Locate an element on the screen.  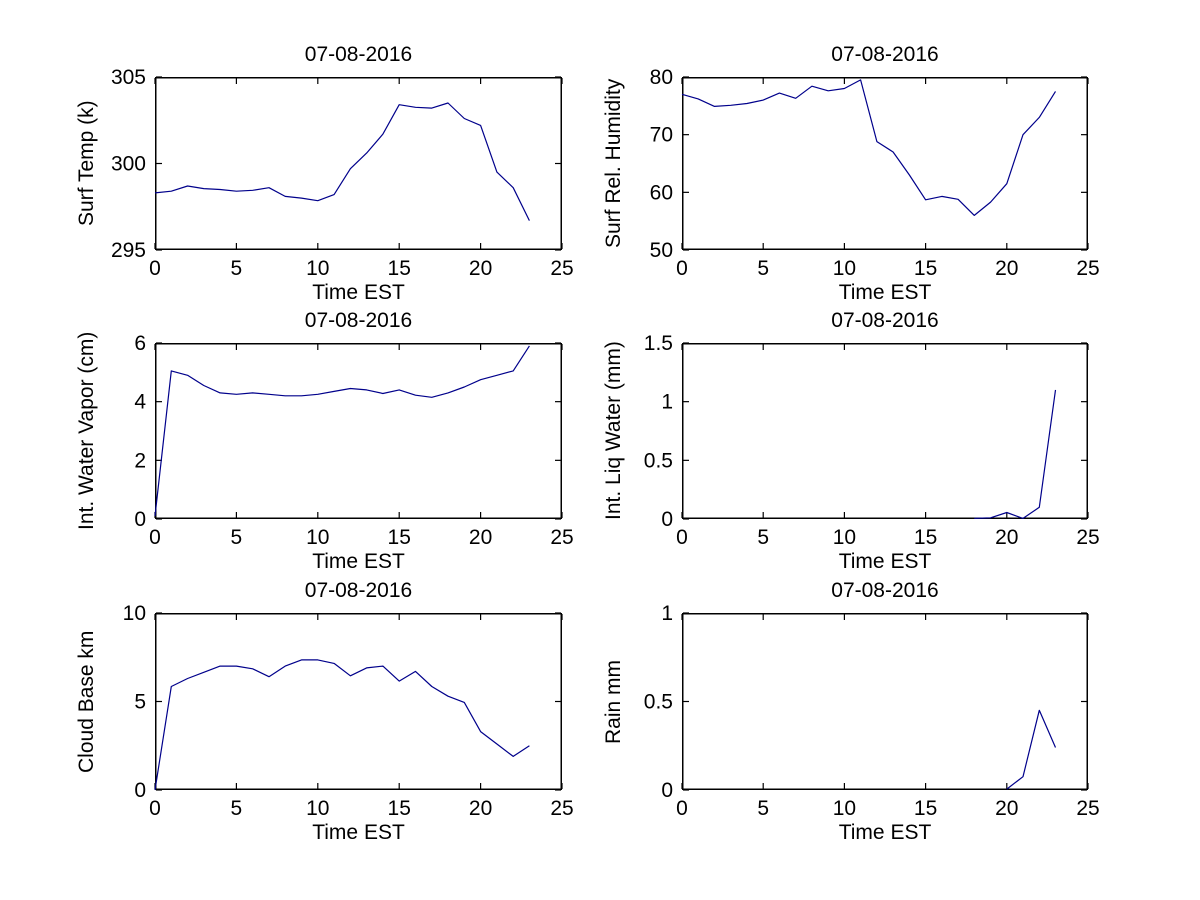
plot-area-surf-rel-humidity: 0 5 10 15 20 25 50 60 70 80 is located at coordinates (875, 173).